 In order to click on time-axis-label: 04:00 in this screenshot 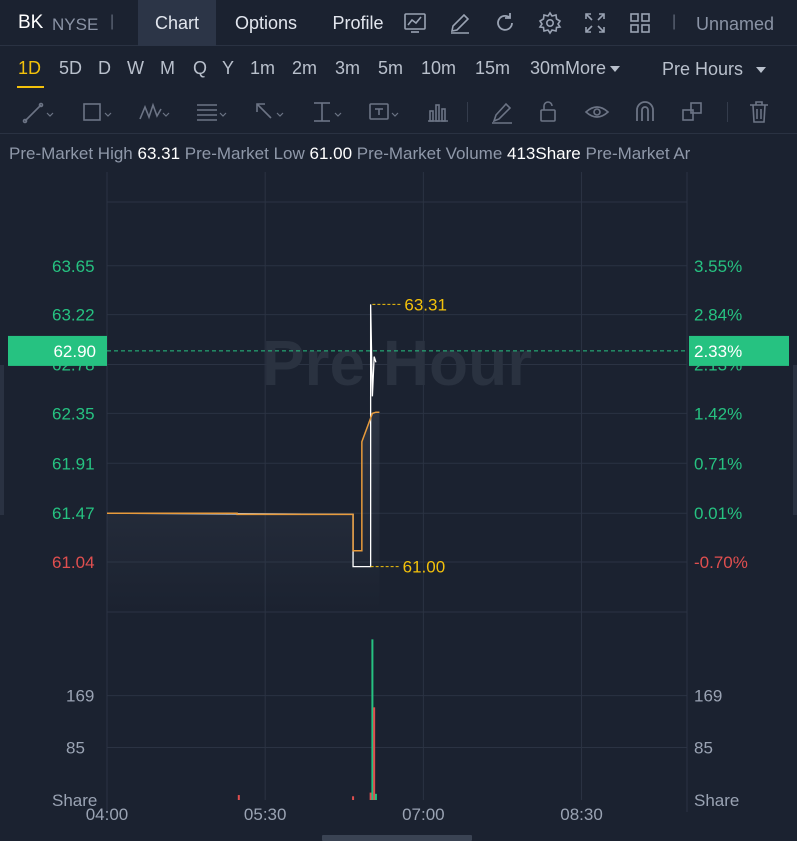, I will do `click(107, 814)`.